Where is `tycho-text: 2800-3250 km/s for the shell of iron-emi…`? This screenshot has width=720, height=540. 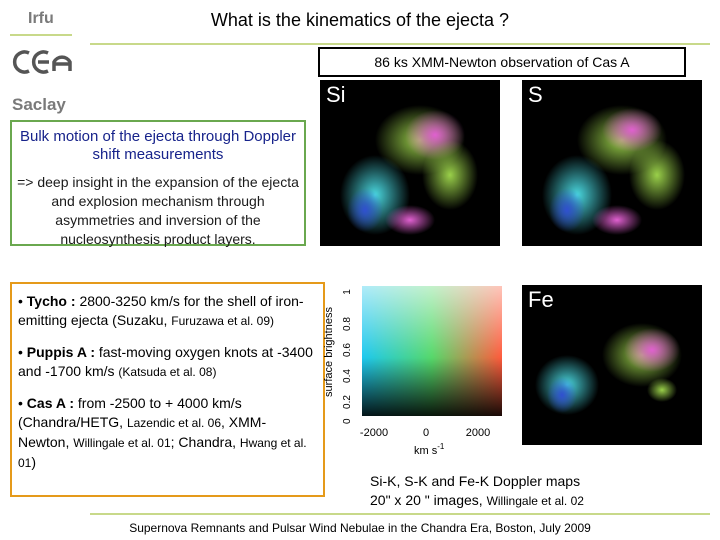 tycho-text: 2800-3250 km/s for the shell of iron-emi… is located at coordinates (161, 310).